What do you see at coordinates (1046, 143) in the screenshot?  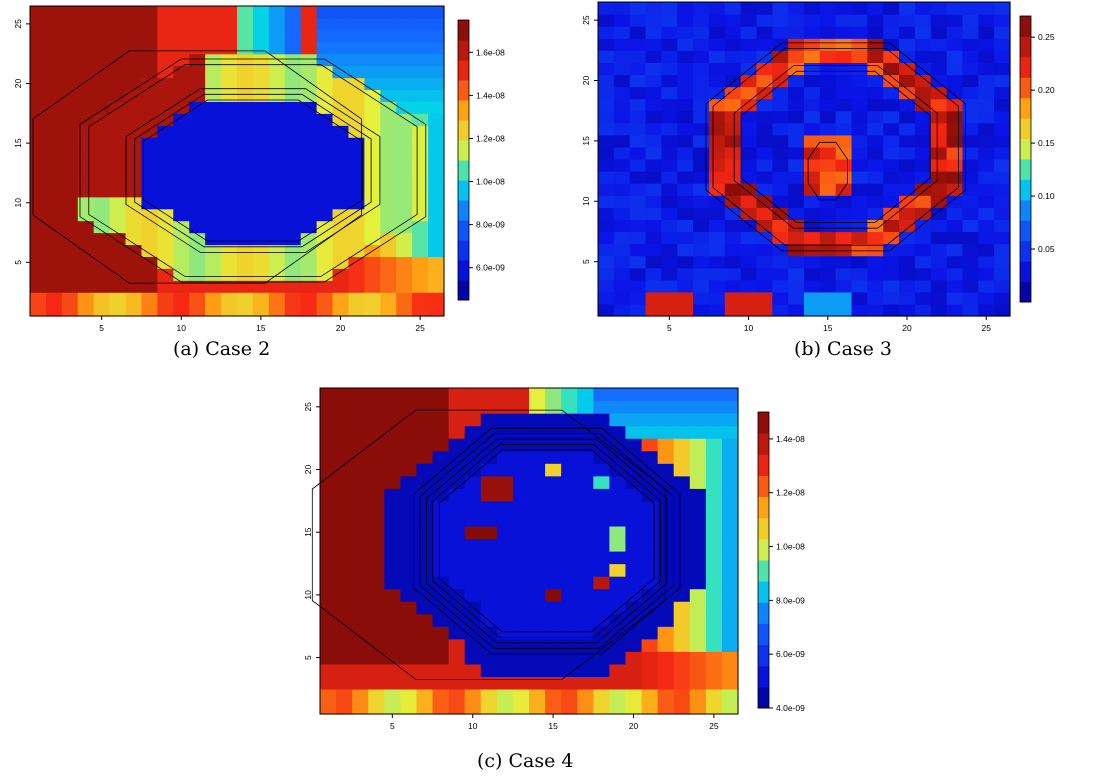 I see `colorbar-tick-label: 0.15` at bounding box center [1046, 143].